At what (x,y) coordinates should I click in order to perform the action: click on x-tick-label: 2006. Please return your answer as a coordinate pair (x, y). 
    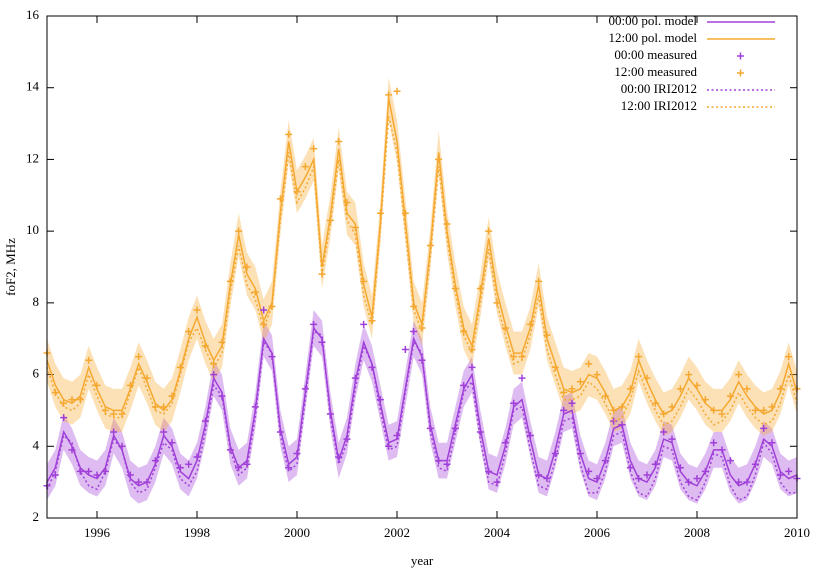
    Looking at the image, I should click on (597, 532).